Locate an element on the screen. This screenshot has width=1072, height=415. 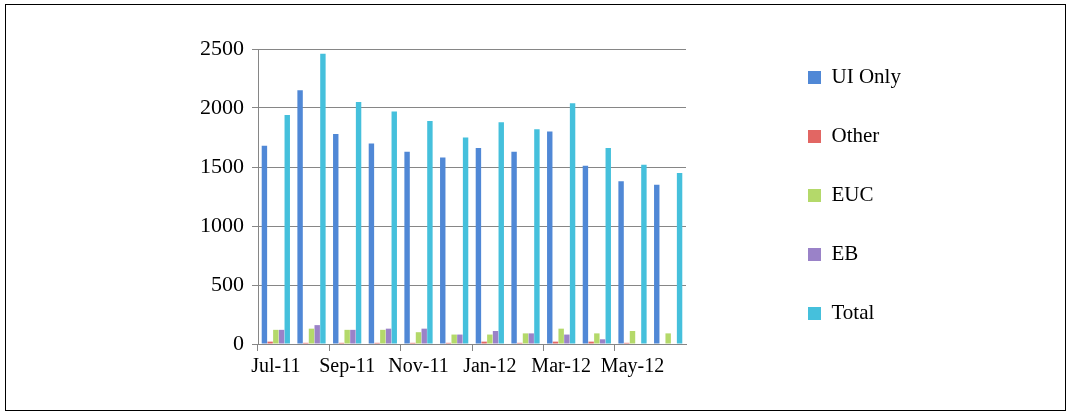
x-tick-label: Jul-11 is located at coordinates (276, 365).